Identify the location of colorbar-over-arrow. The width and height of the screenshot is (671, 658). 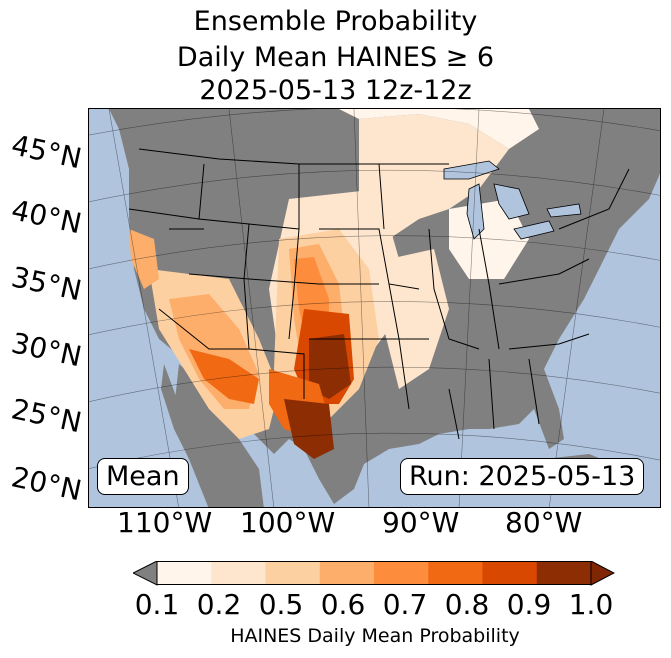
(602, 573).